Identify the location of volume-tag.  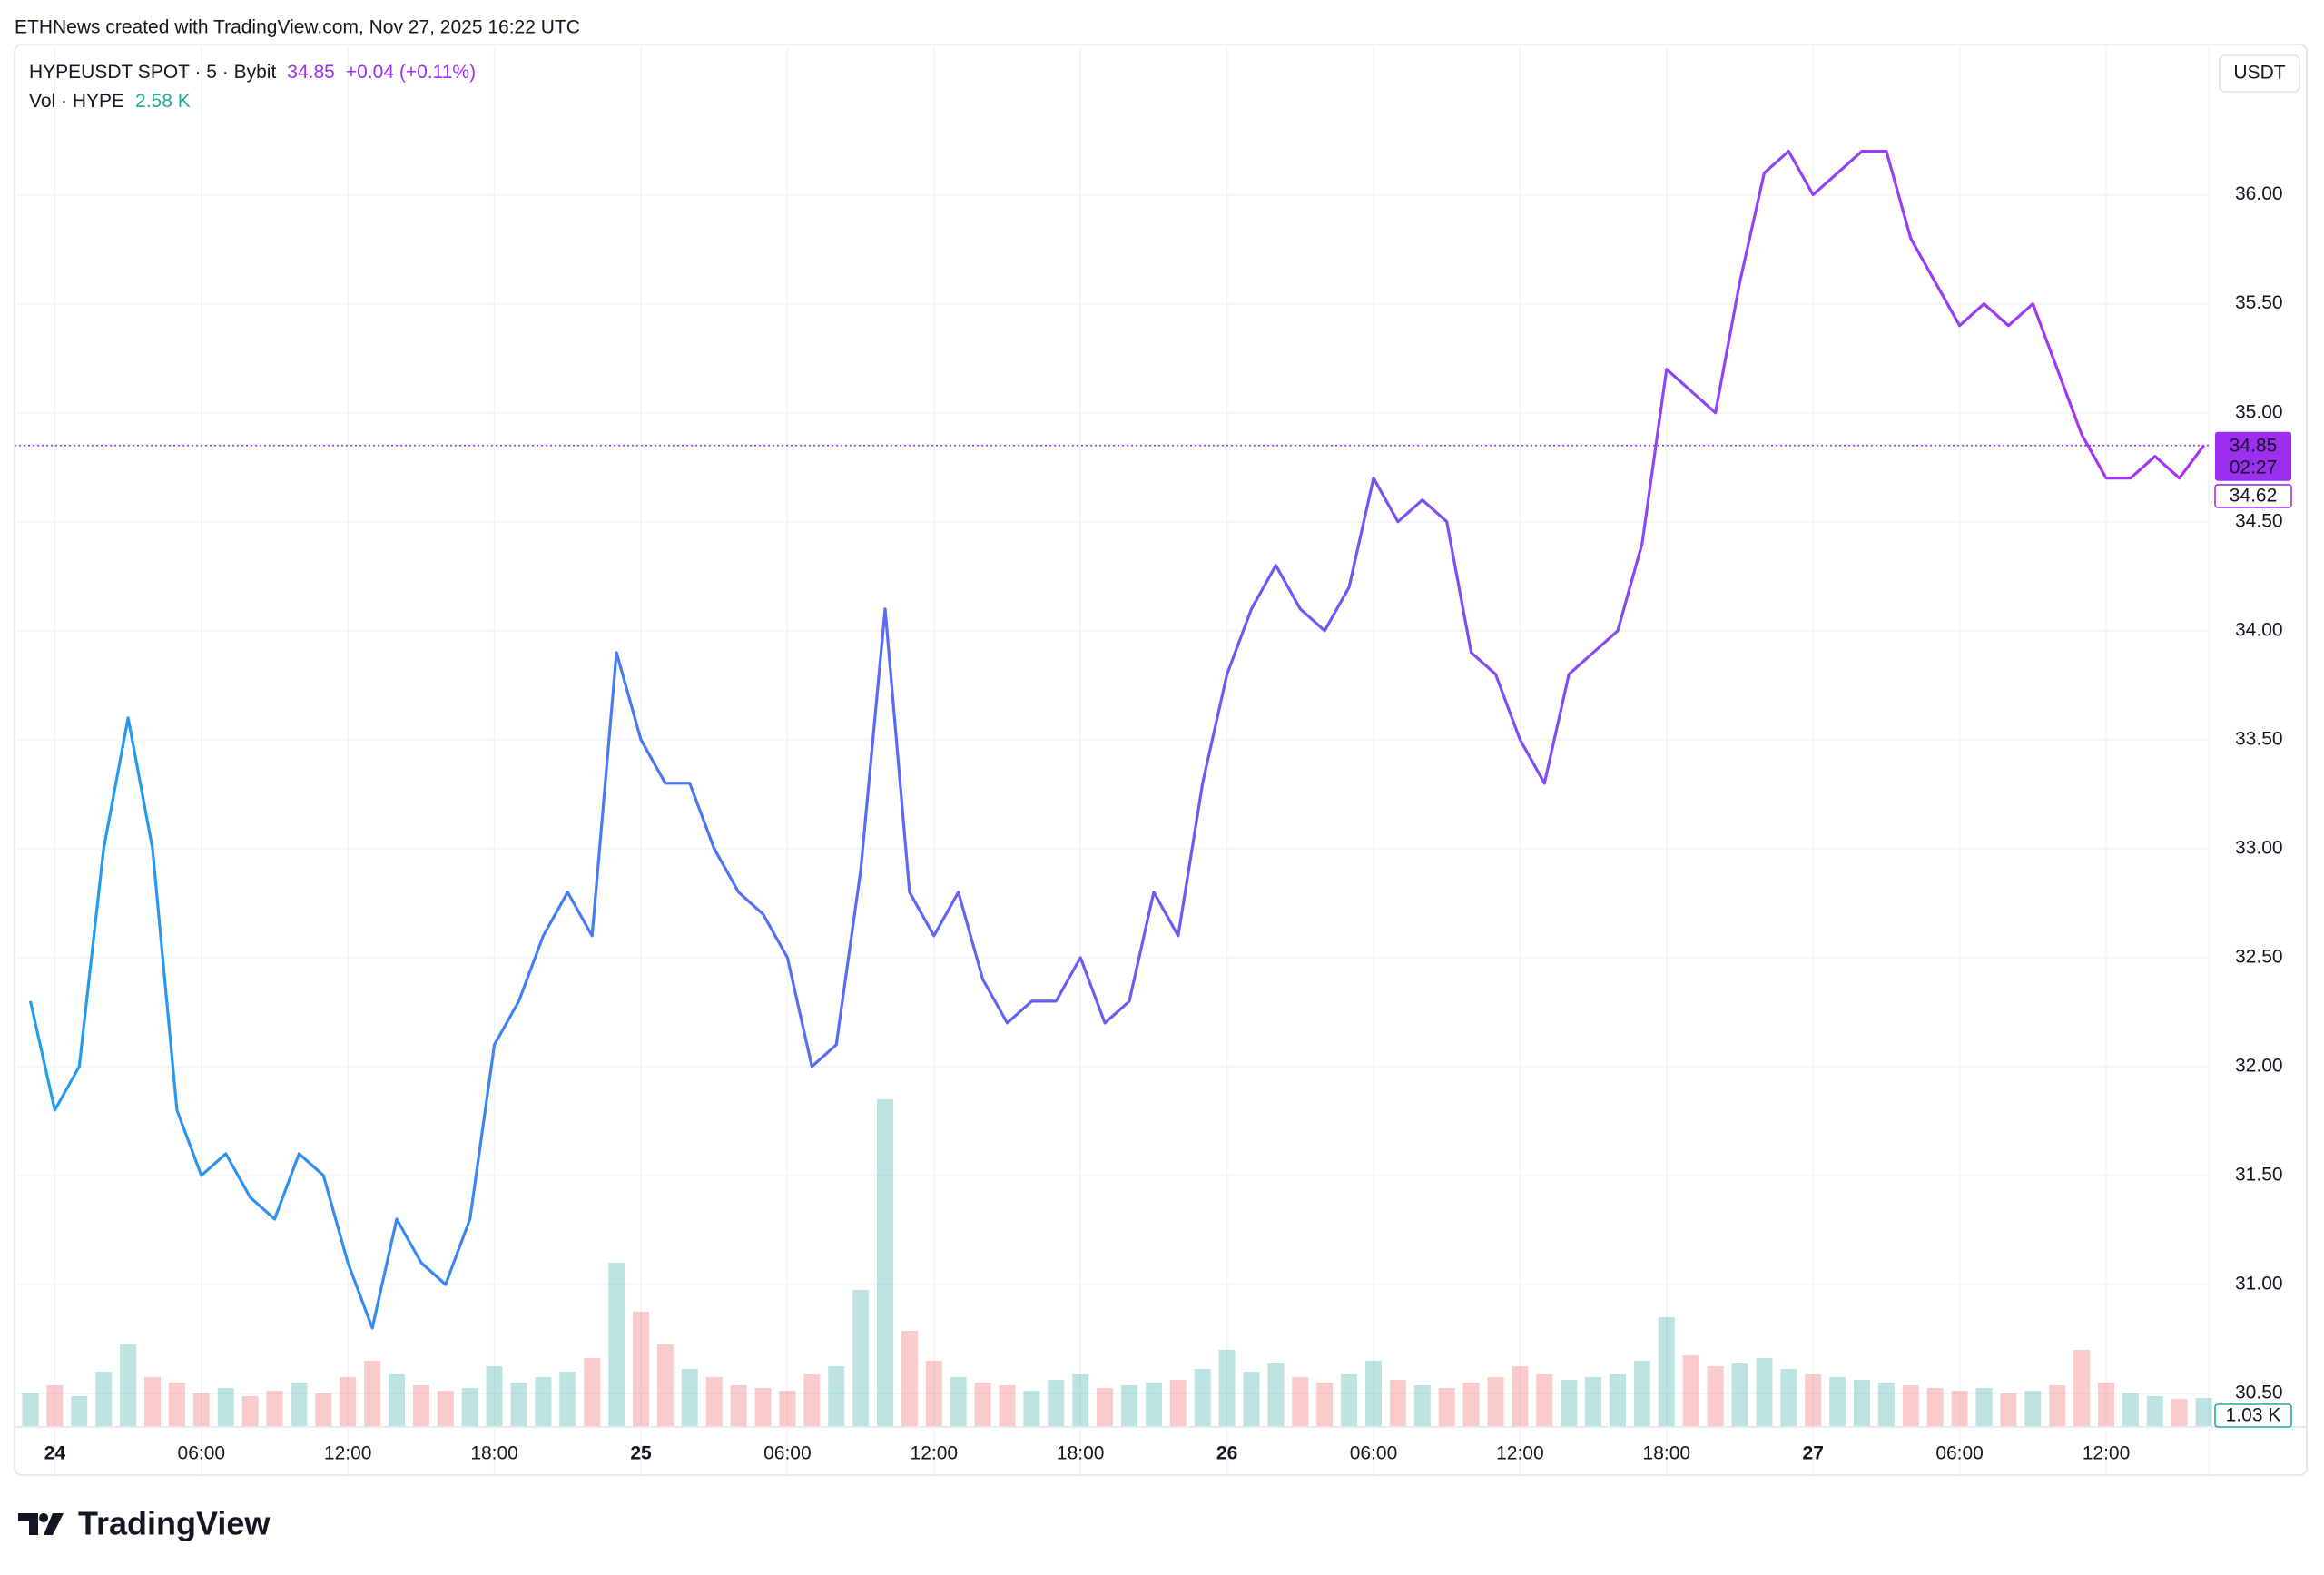
(2253, 1416).